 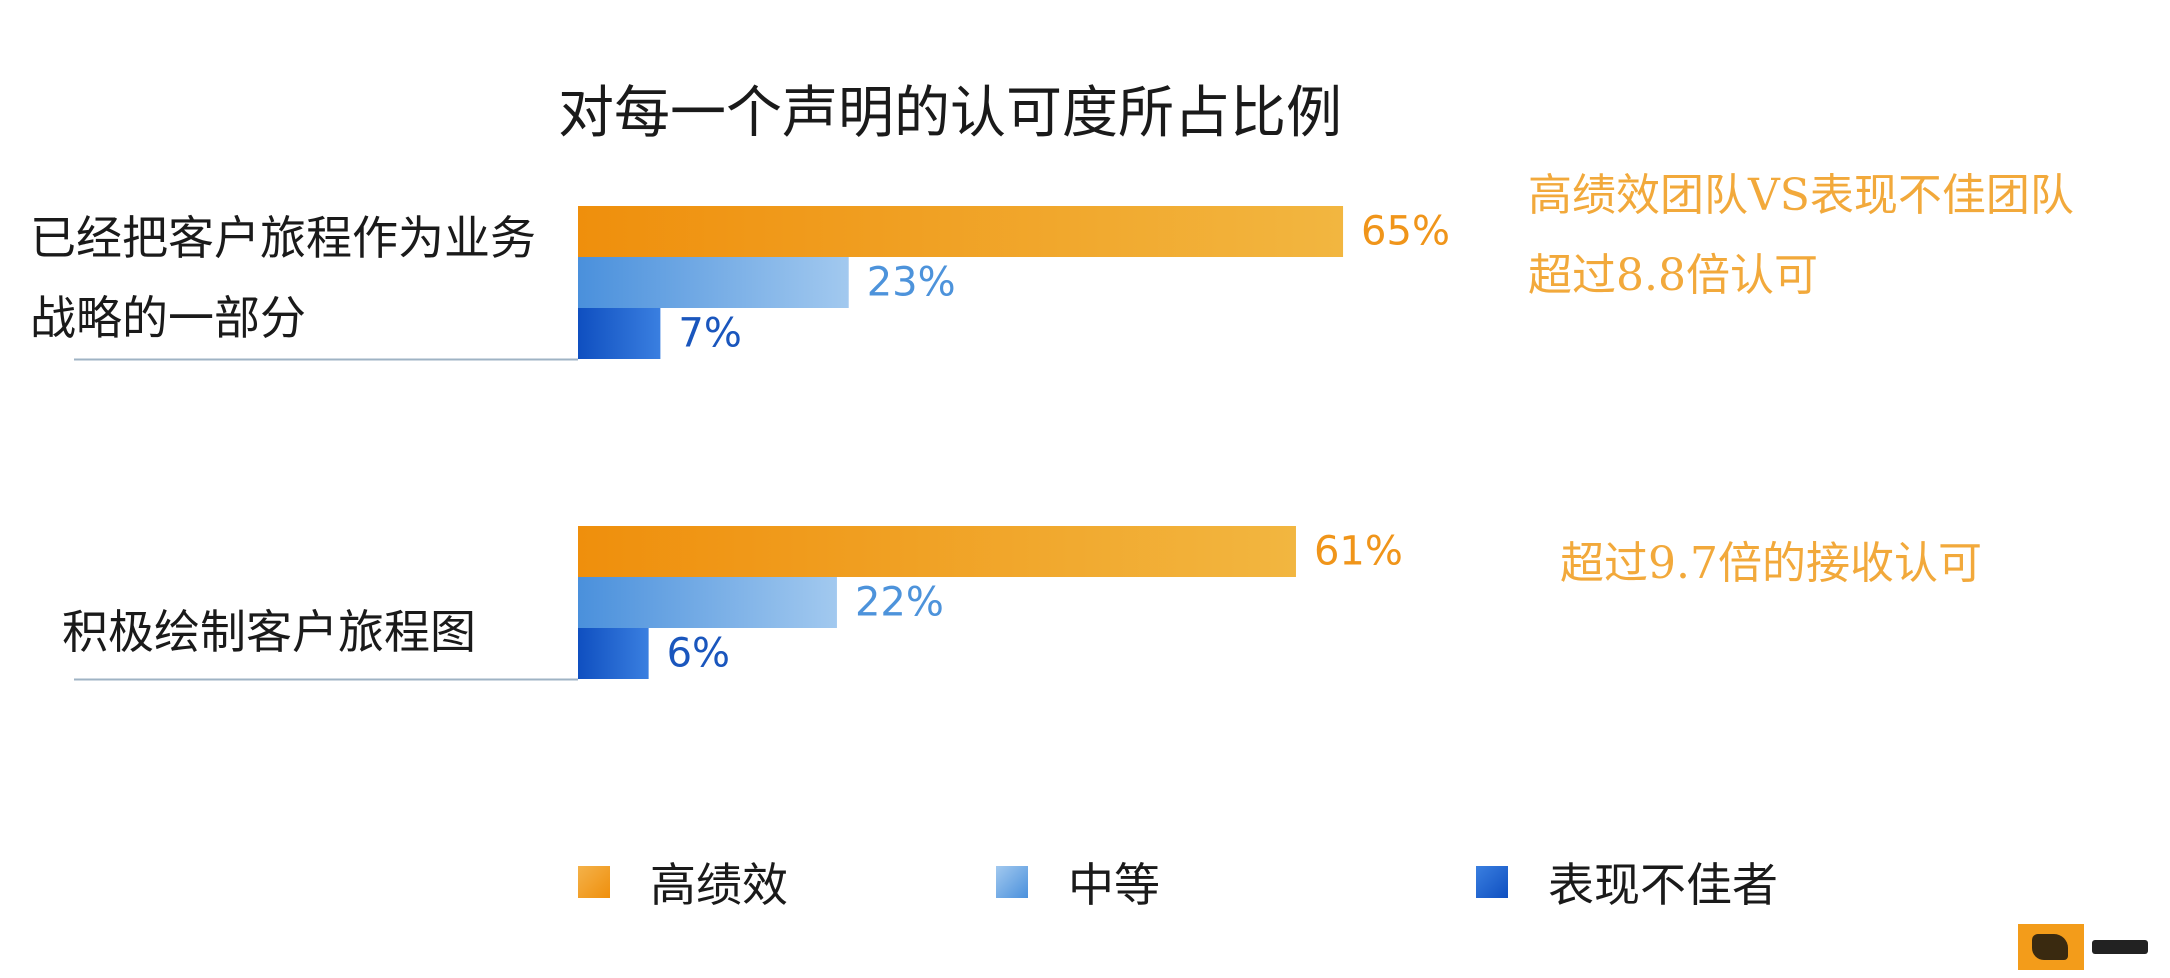 I want to click on category-label-1-line-1: 已经把客户旅程作为业务, so click(x=283, y=238).